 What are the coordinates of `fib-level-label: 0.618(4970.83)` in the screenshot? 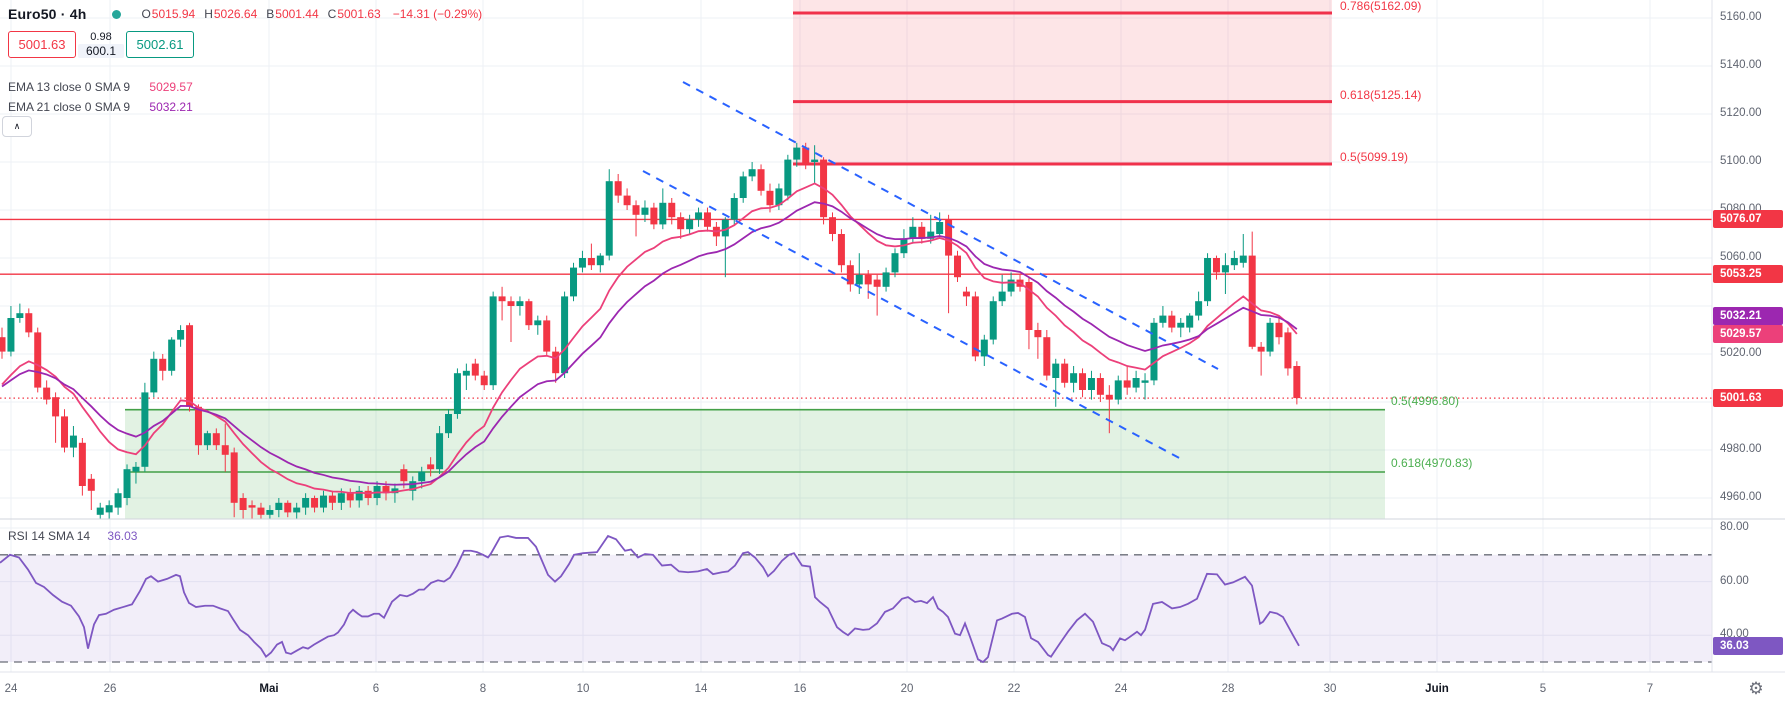 It's located at (1432, 463).